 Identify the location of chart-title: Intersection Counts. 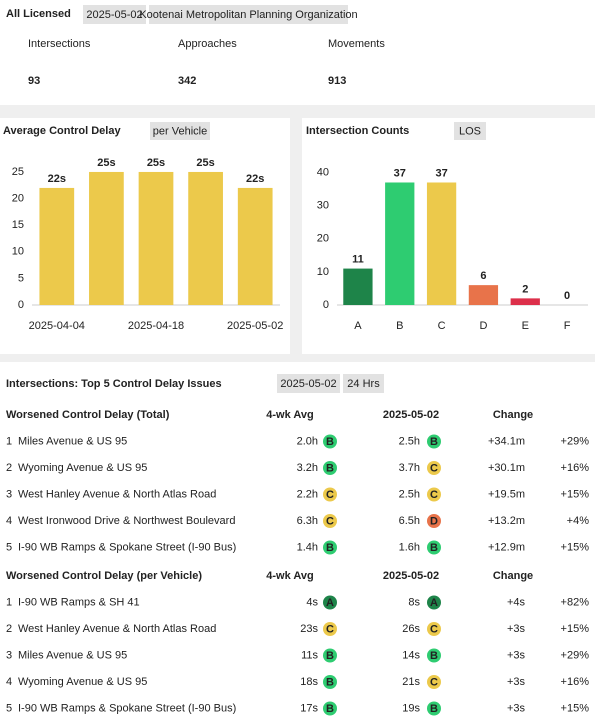
(357, 131).